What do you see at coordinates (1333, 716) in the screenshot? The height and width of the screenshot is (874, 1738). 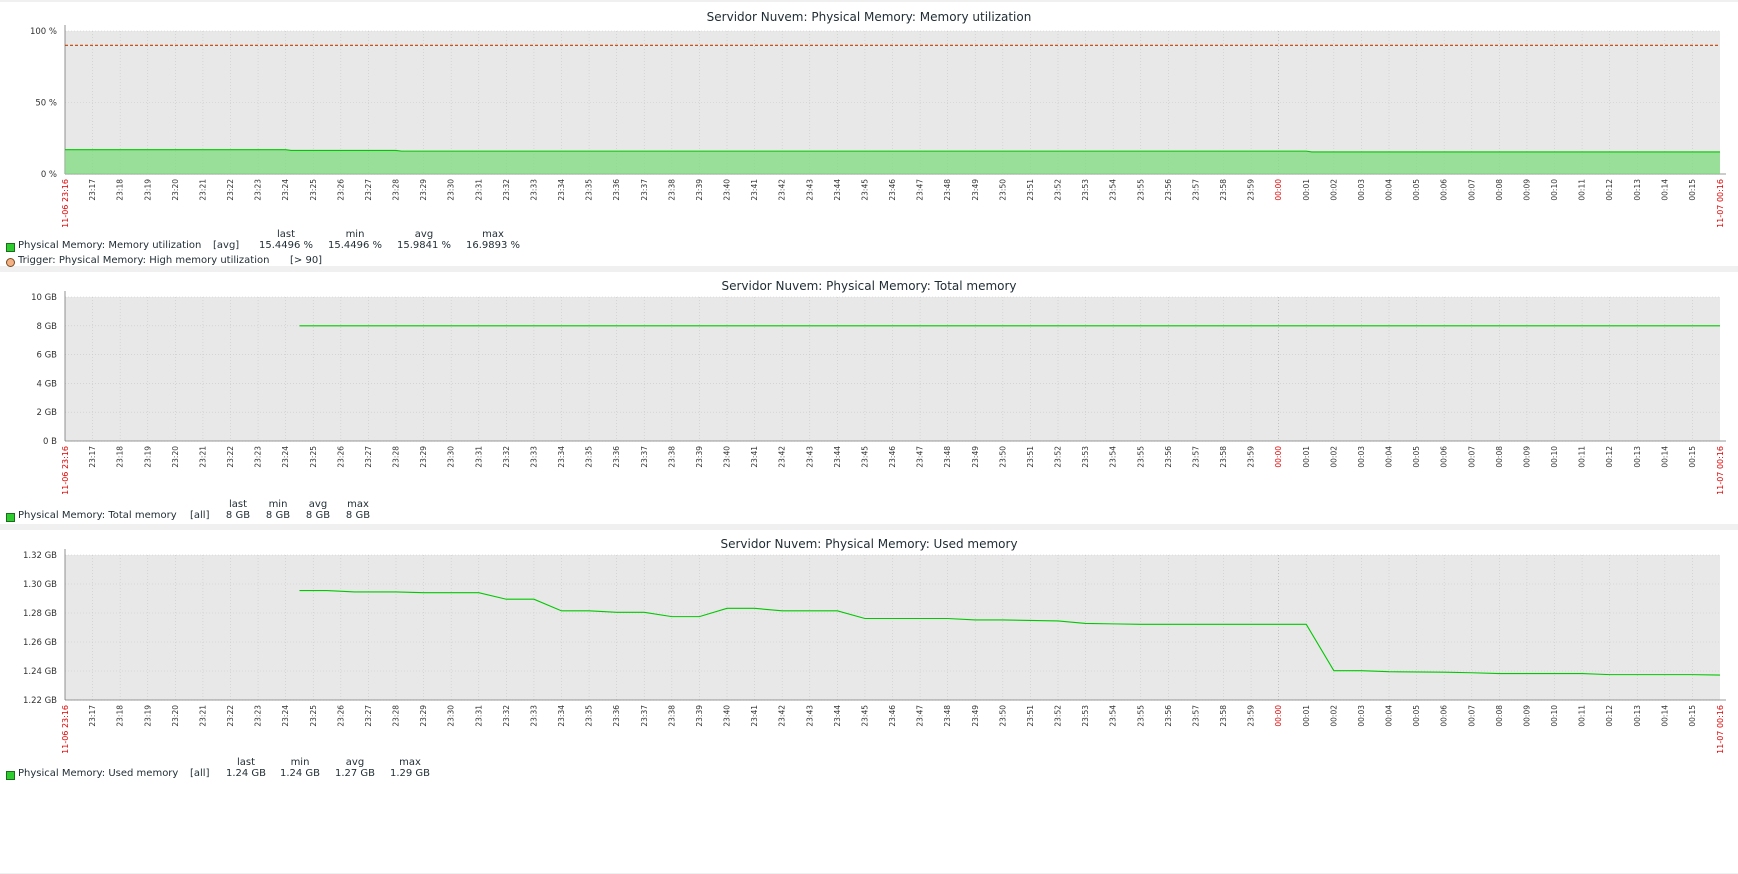 I see `x-tick-label: 00:02` at bounding box center [1333, 716].